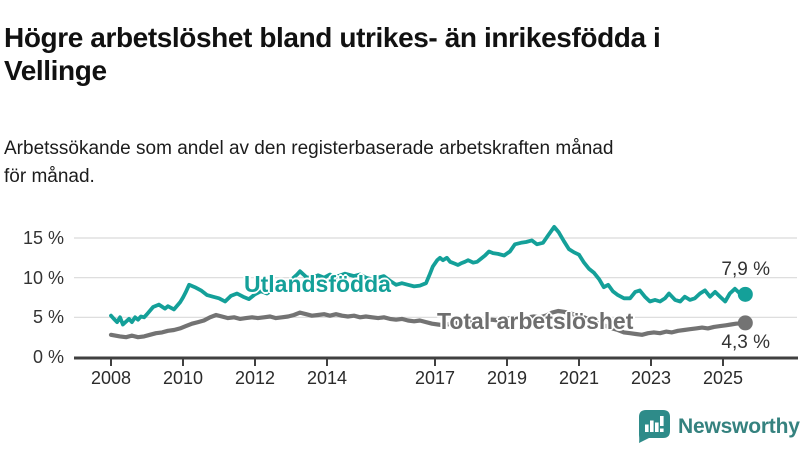 This screenshot has width=800, height=450. What do you see at coordinates (43, 277) in the screenshot?
I see `y-axis-tick-label: 10 %` at bounding box center [43, 277].